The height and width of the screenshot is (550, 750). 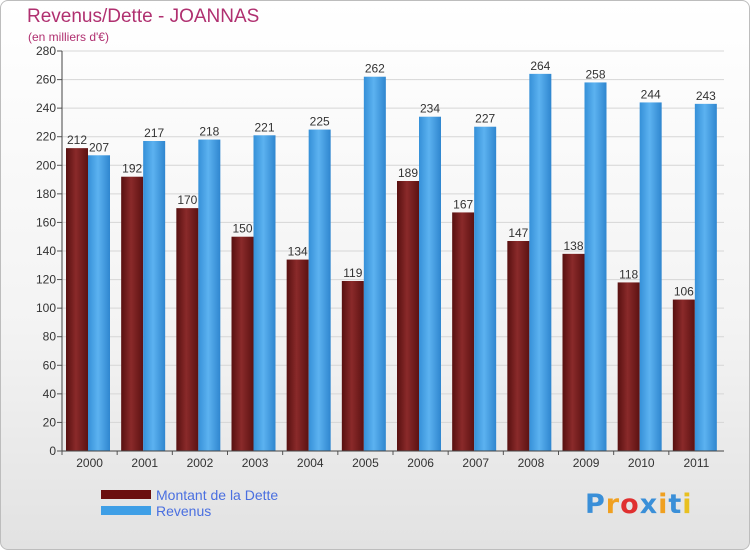 I want to click on data-label-revenus: 258, so click(x=595, y=74).